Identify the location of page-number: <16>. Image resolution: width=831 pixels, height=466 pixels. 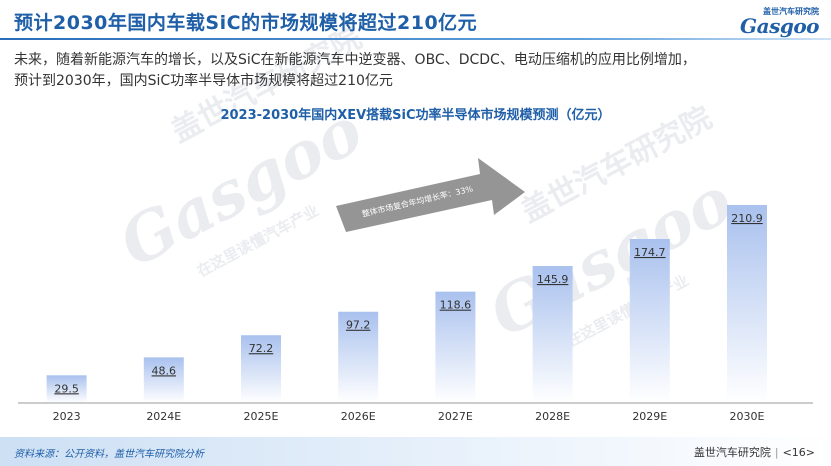
(798, 452).